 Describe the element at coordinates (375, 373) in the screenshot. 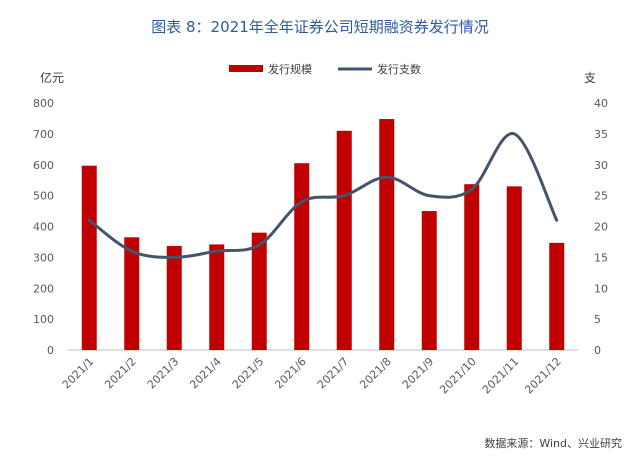

I see `x-tick-label: 2021/8` at that location.